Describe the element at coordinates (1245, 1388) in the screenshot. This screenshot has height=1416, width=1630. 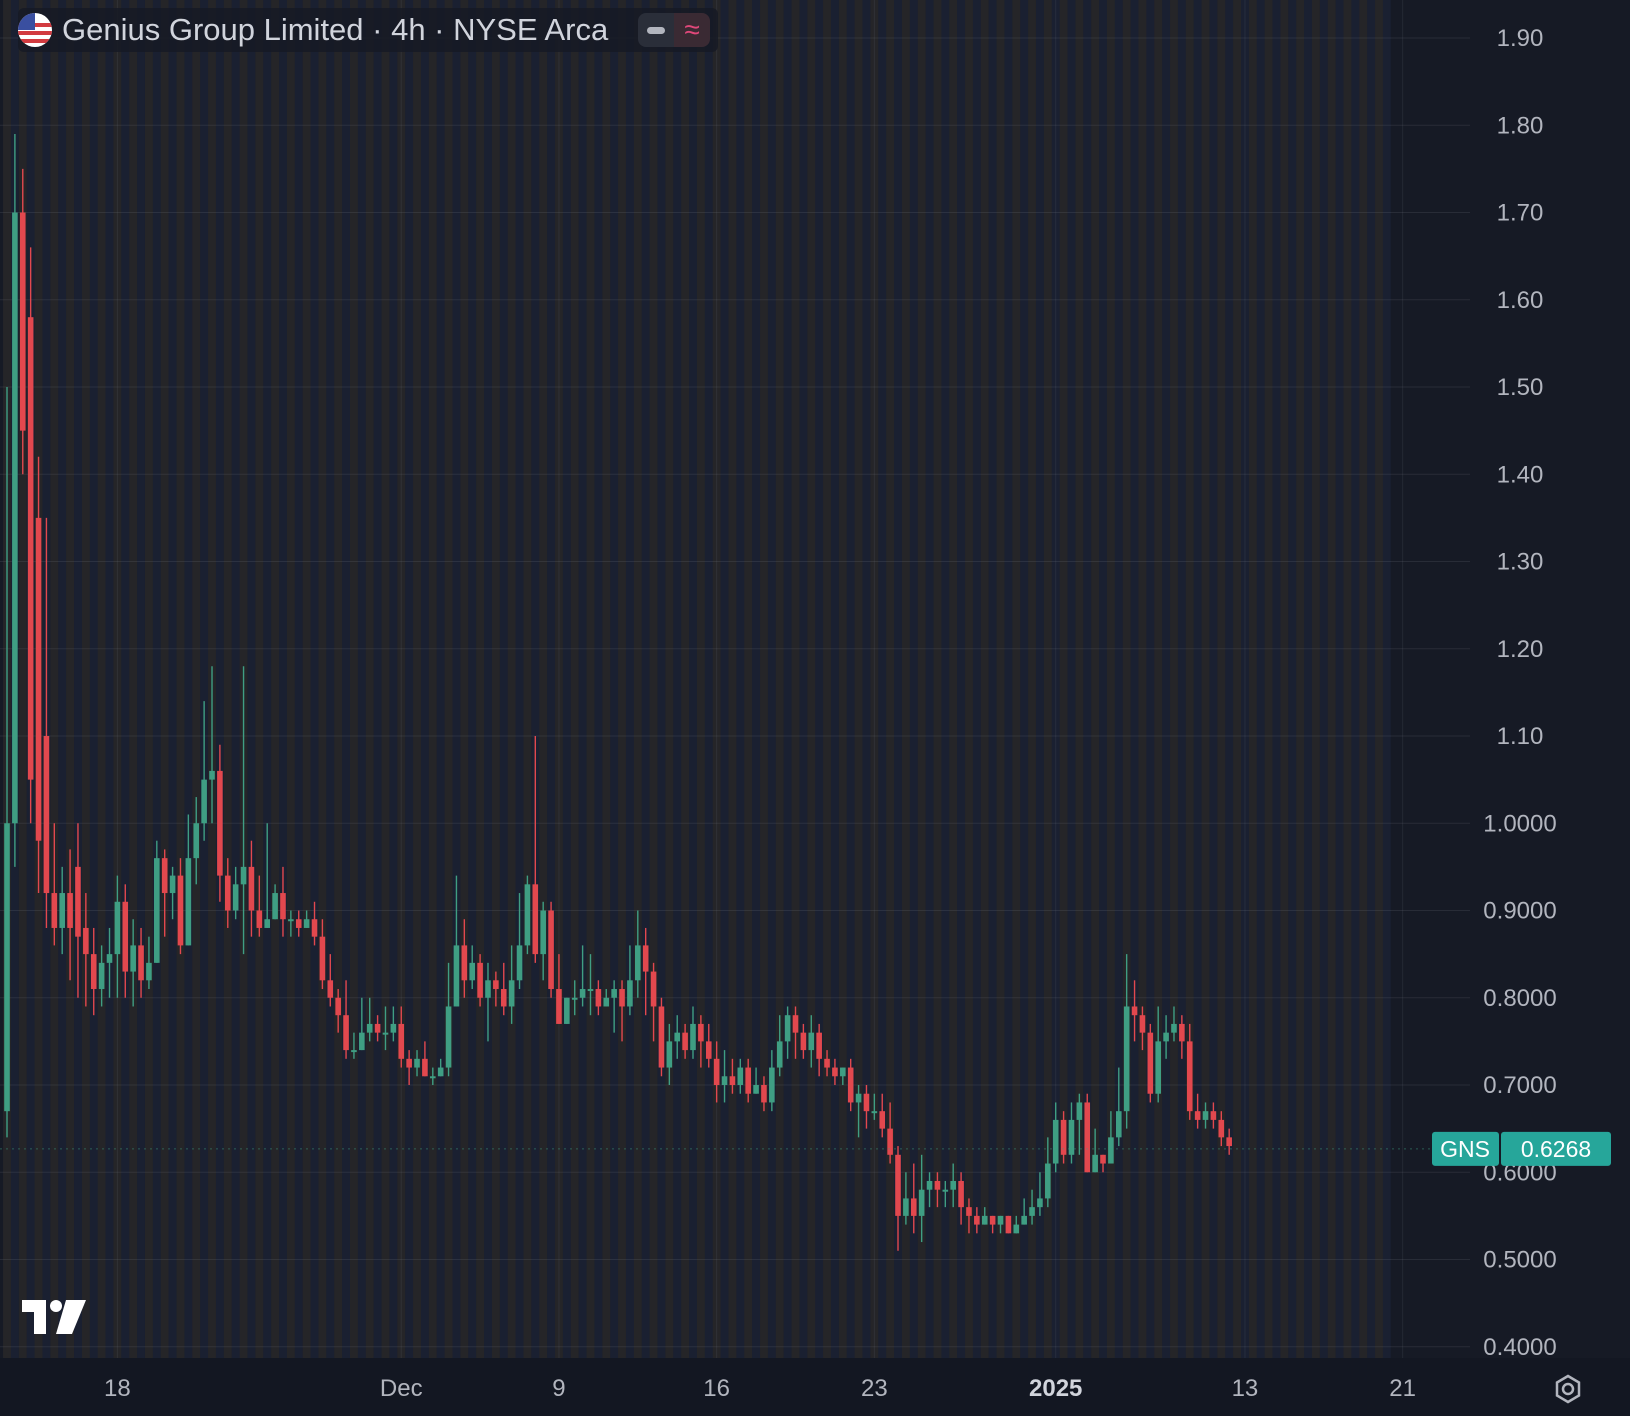
I see `x-tick-label: 13` at that location.